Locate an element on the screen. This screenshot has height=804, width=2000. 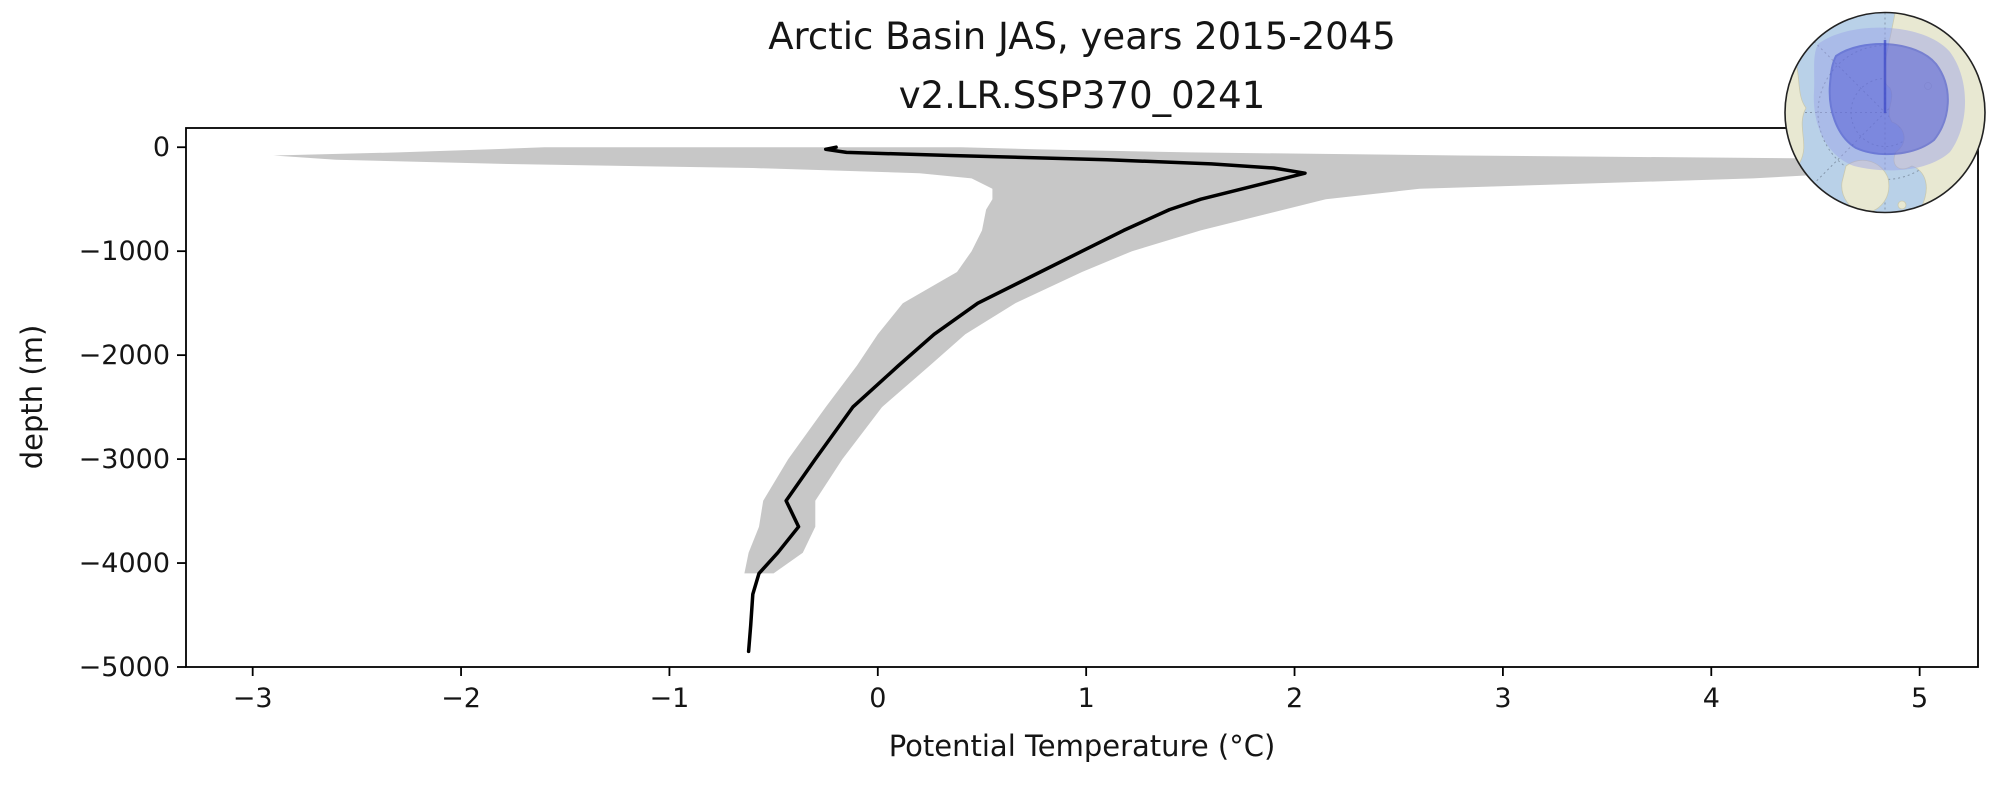
y-axis-label: depth (m) is located at coordinates (32, 397).